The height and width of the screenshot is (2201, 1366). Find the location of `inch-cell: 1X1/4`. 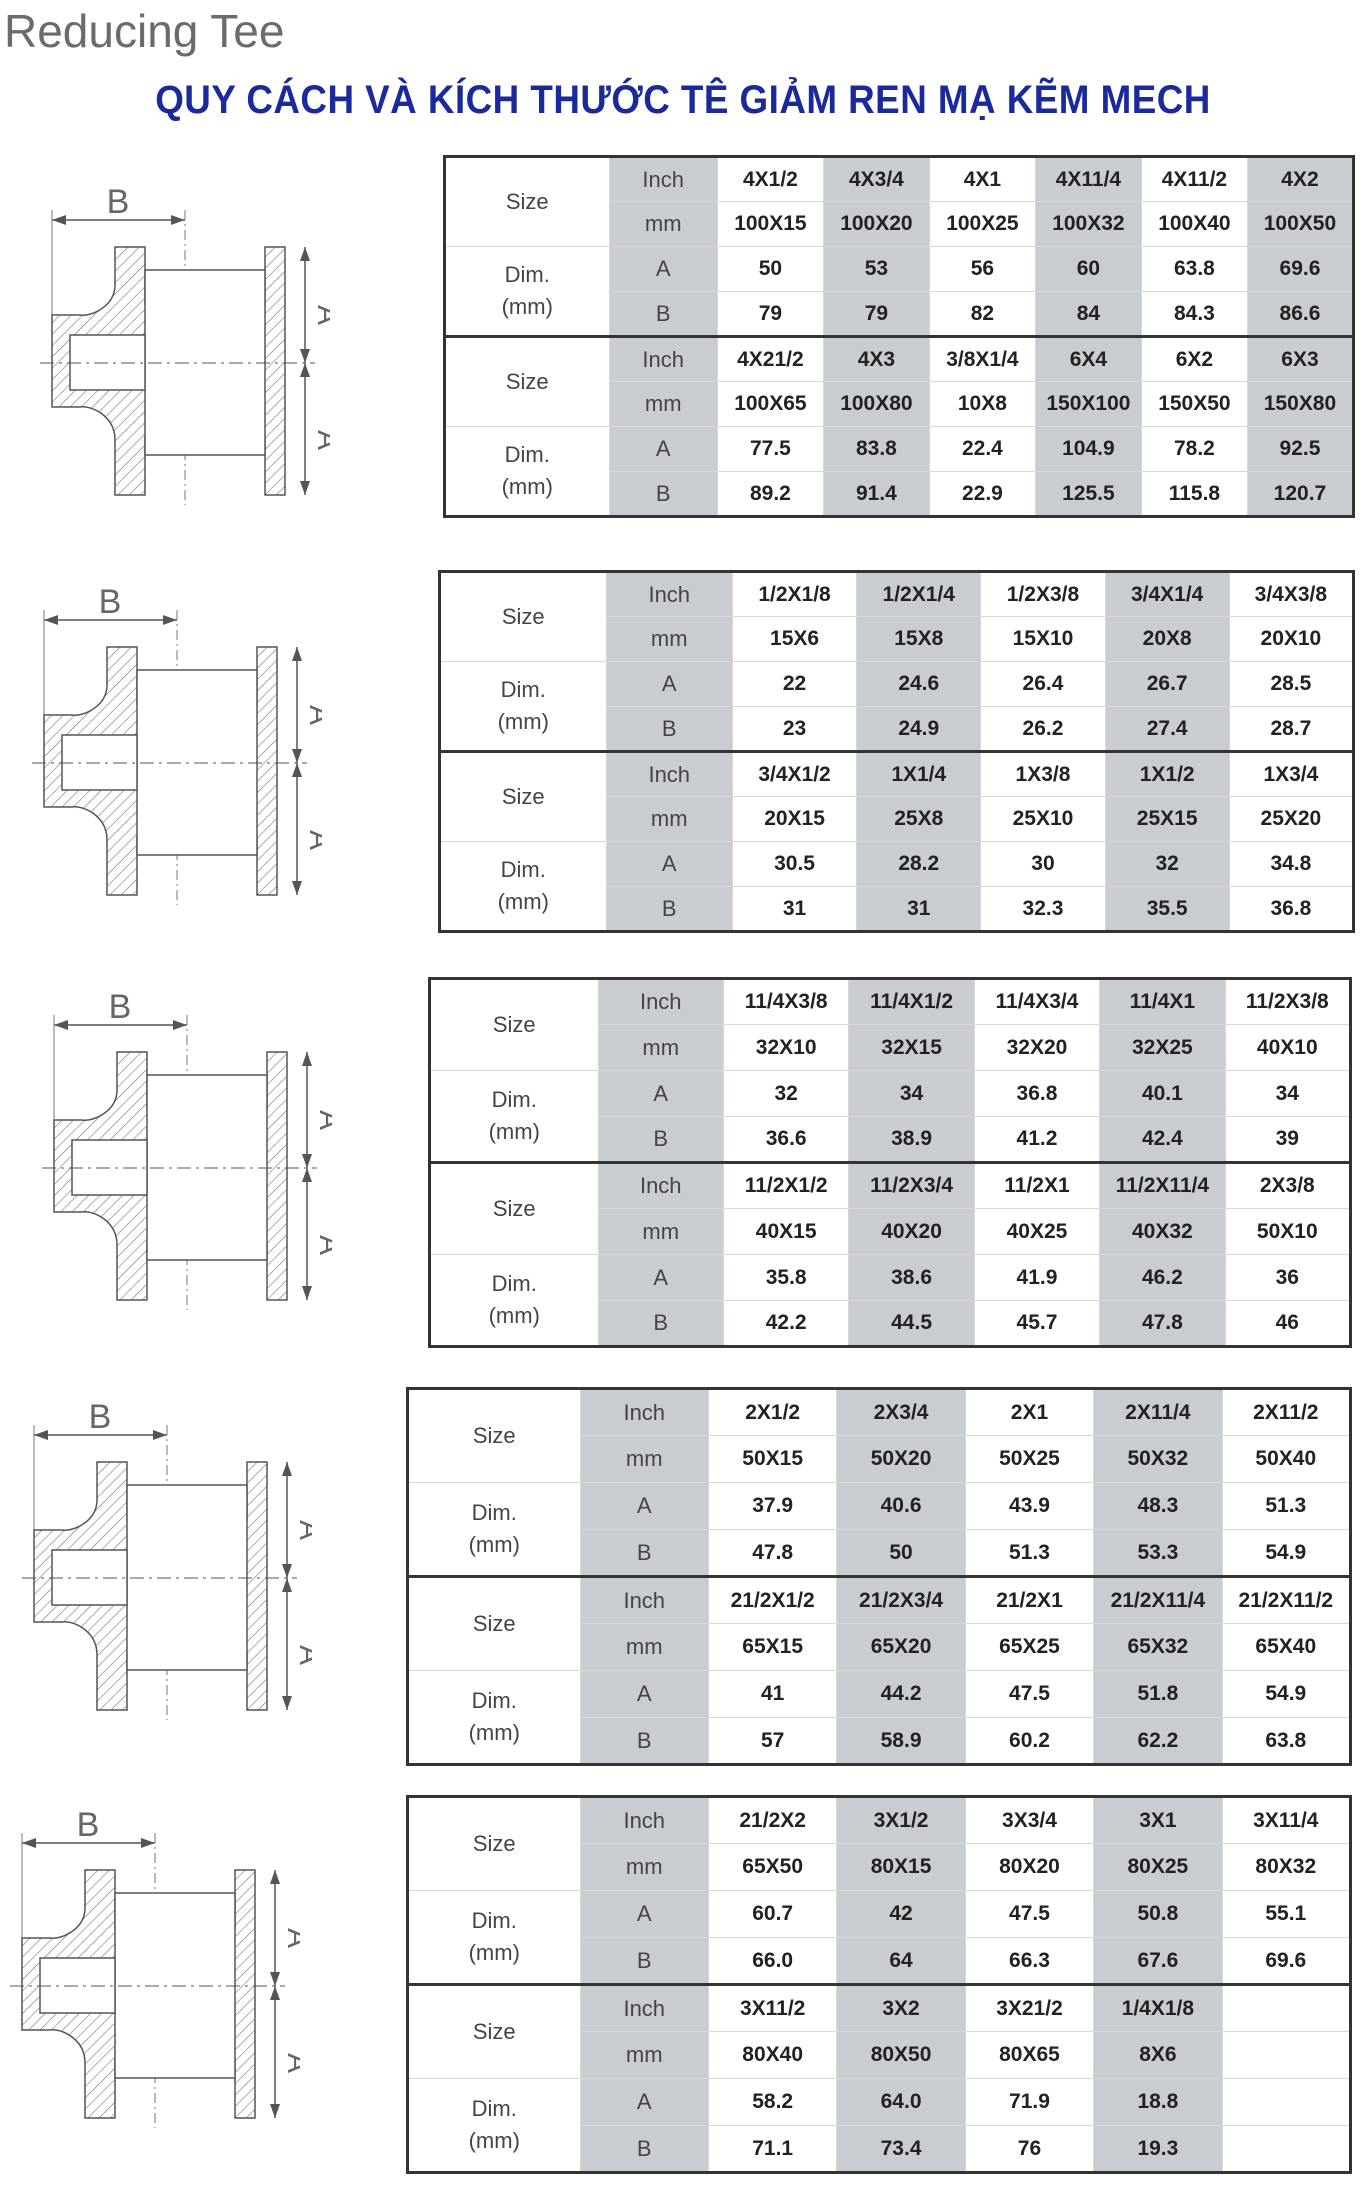

inch-cell: 1X1/4 is located at coordinates (919, 773).